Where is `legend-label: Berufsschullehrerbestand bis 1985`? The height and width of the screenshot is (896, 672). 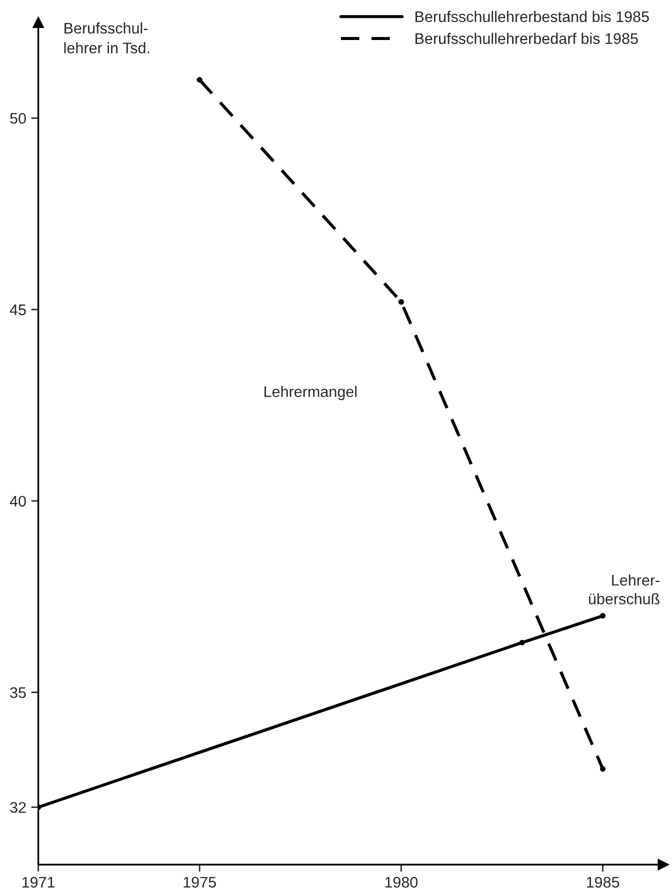 legend-label: Berufsschullehrerbestand bis 1985 is located at coordinates (532, 16).